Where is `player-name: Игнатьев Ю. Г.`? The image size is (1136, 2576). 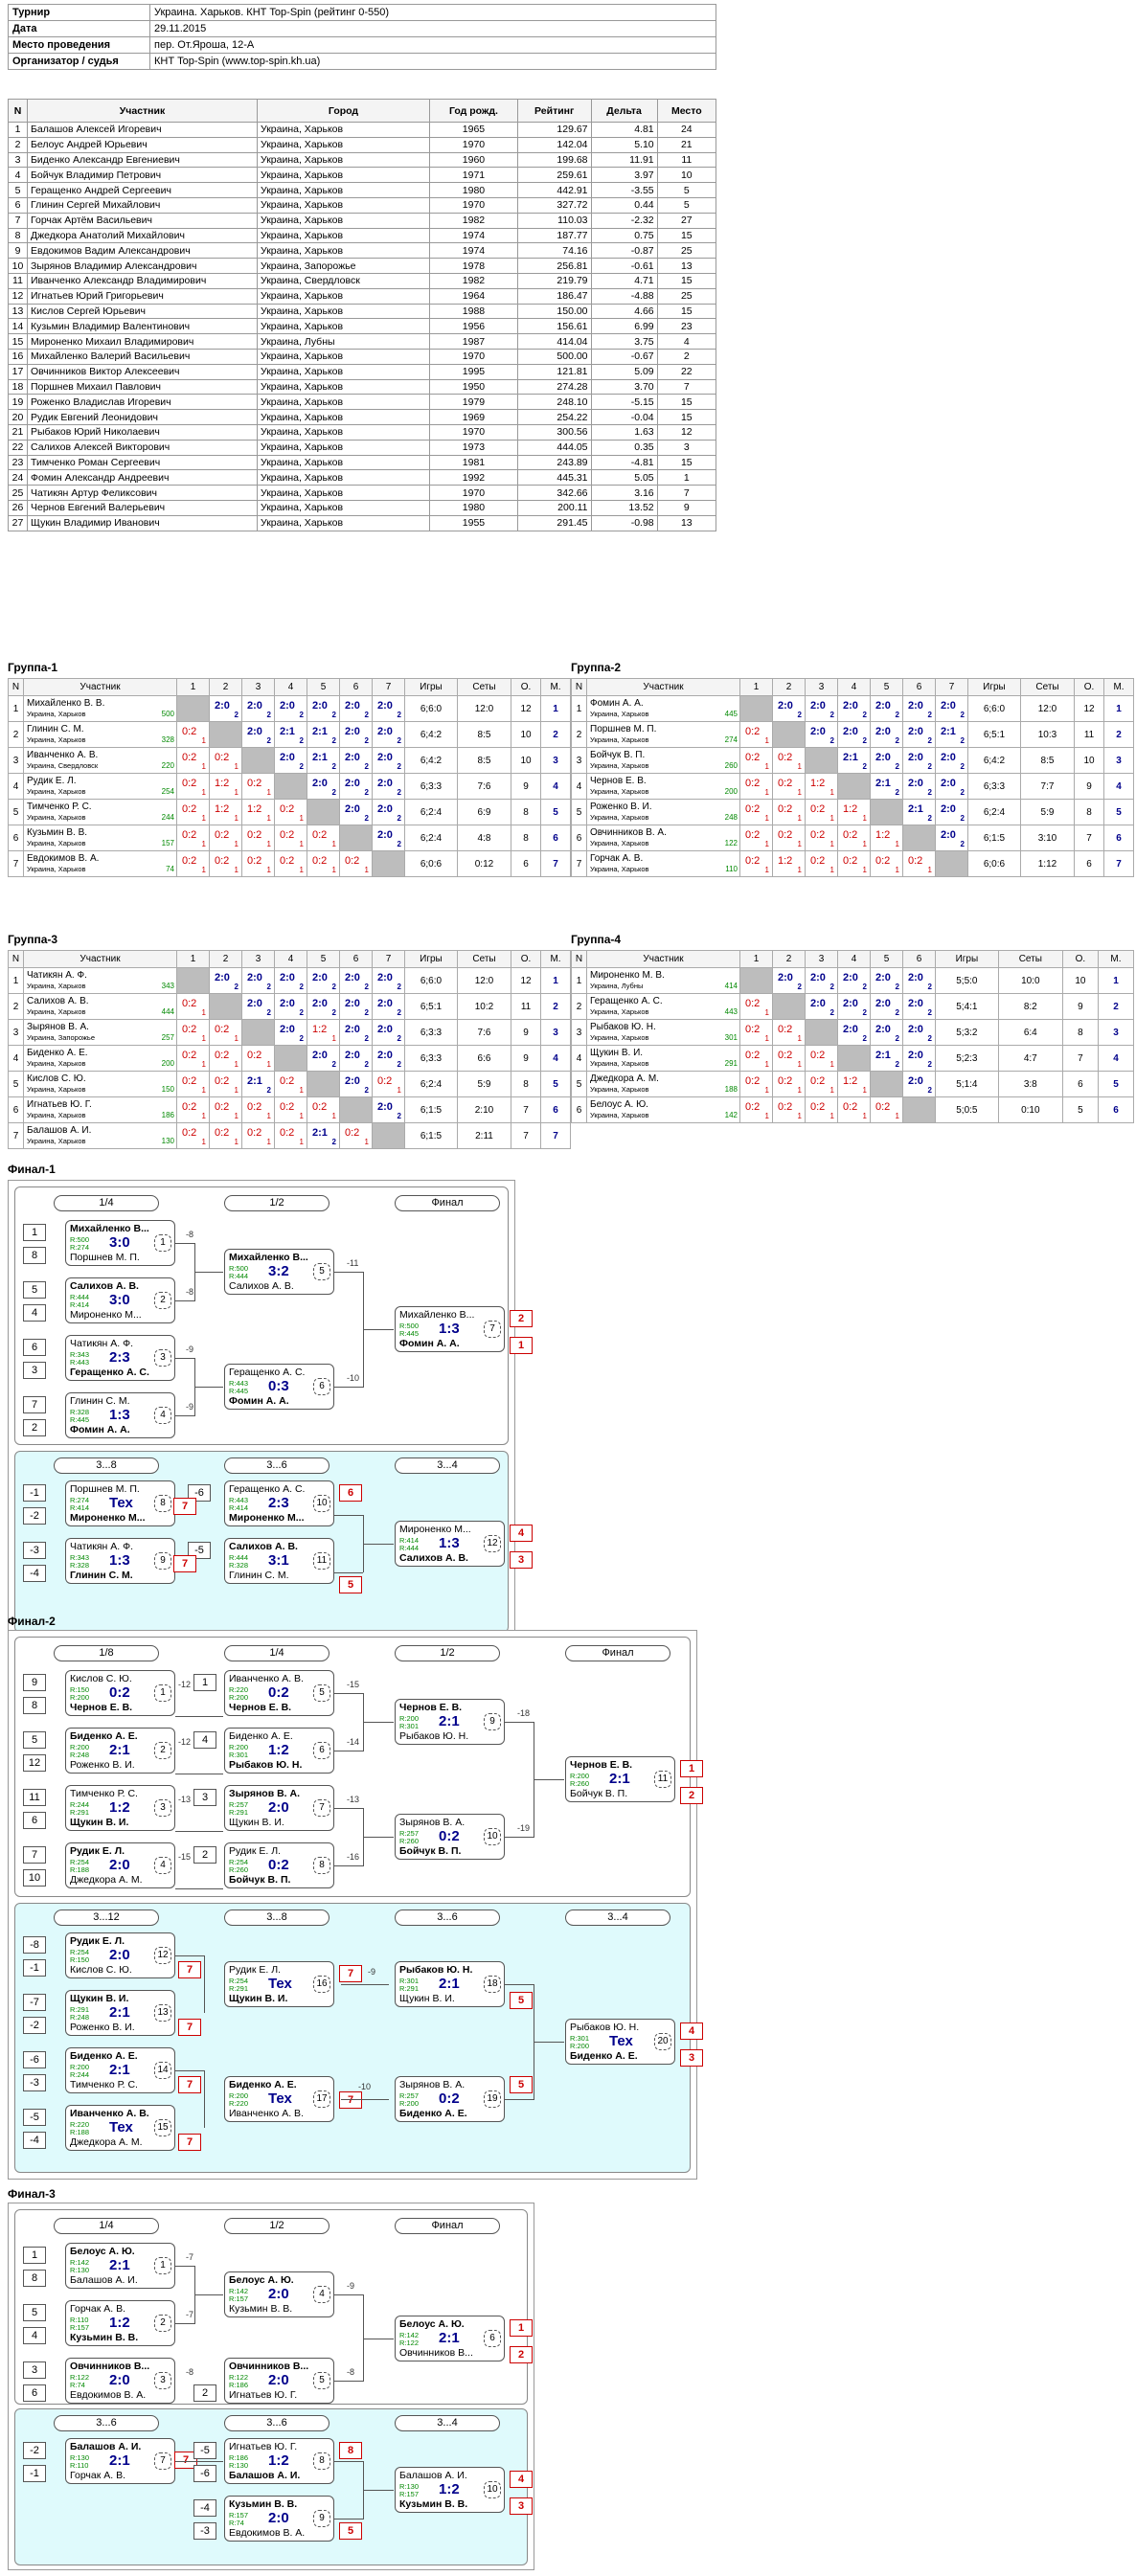
player-name: Игнатьев Ю. Г. is located at coordinates (59, 1104).